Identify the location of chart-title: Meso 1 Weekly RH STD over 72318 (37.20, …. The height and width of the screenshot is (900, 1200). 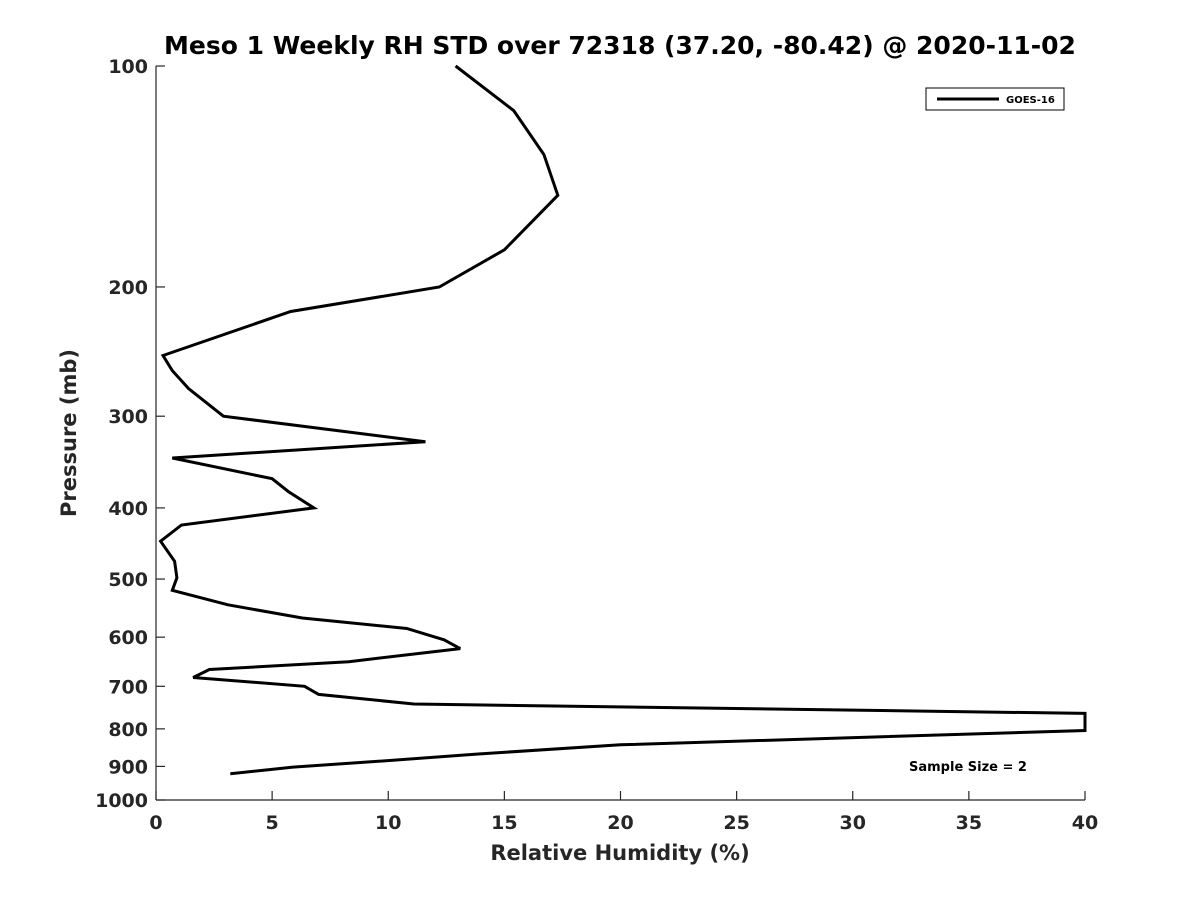
(620, 45).